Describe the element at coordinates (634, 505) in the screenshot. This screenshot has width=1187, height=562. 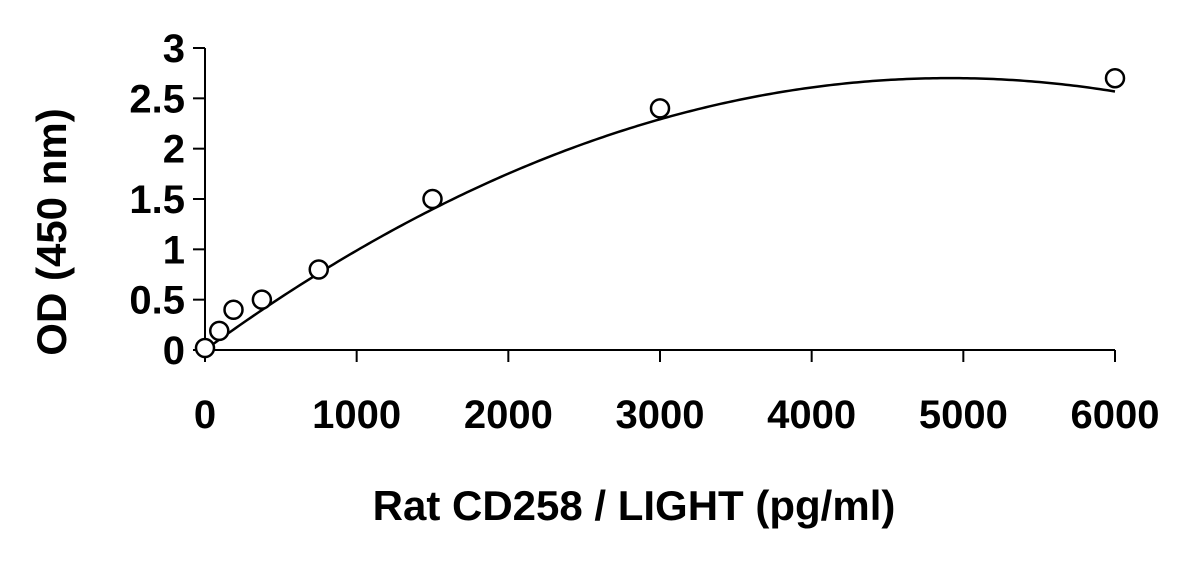
I see `x-axis-title: Rat CD258 / LIGHT (pg/ml)` at that location.